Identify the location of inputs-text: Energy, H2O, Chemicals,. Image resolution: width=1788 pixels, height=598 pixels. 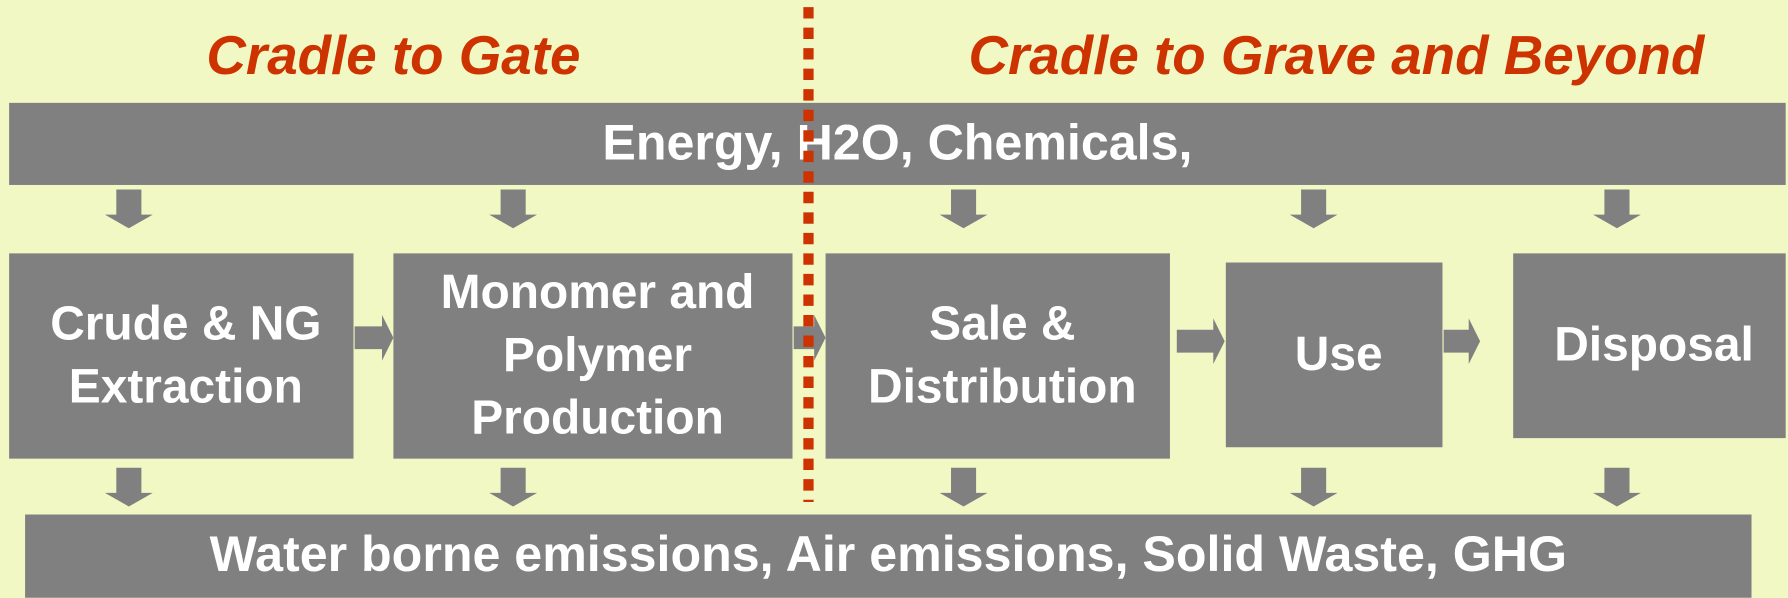
(897, 142).